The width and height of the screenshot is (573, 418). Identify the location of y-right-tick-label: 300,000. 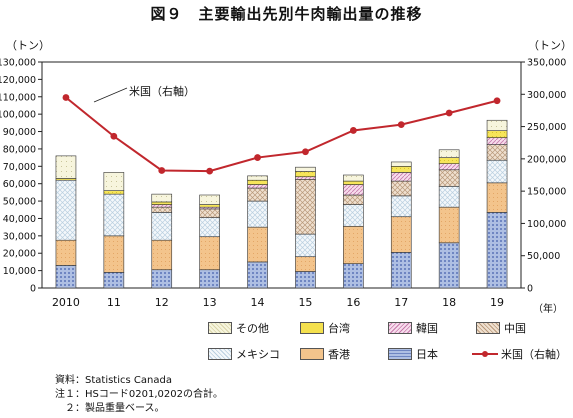
(546, 95).